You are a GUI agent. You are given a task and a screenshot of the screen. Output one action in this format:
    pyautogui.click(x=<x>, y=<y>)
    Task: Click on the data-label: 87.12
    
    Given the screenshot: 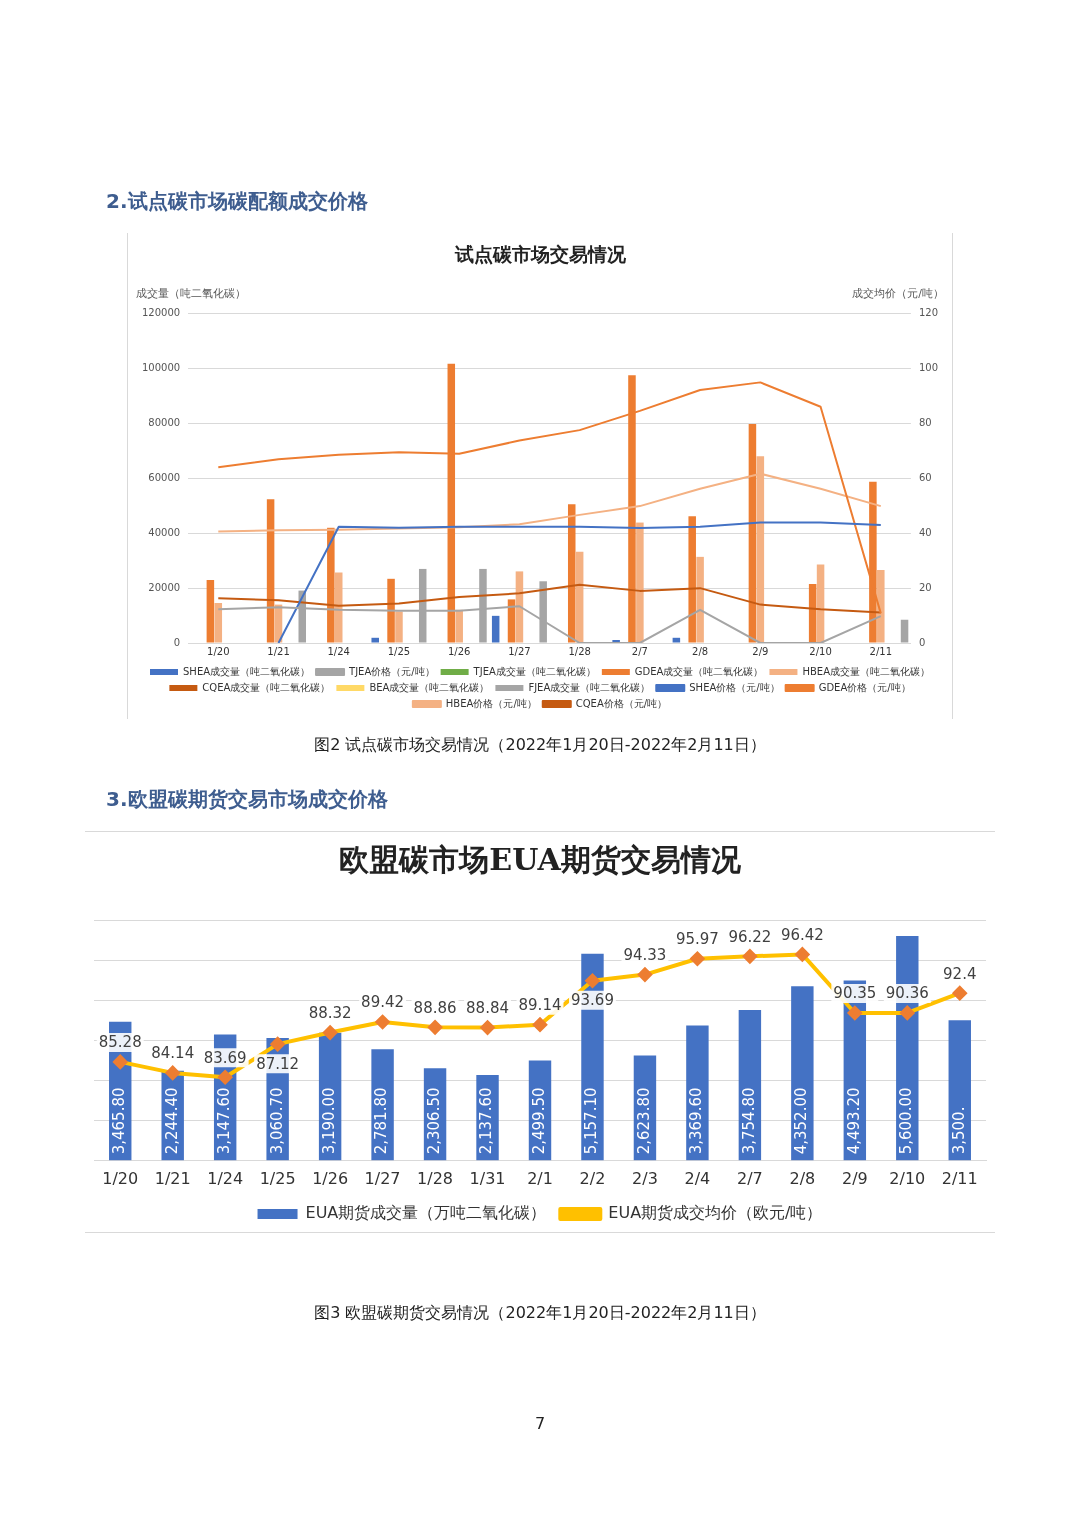 What is the action you would take?
    pyautogui.click(x=278, y=1063)
    